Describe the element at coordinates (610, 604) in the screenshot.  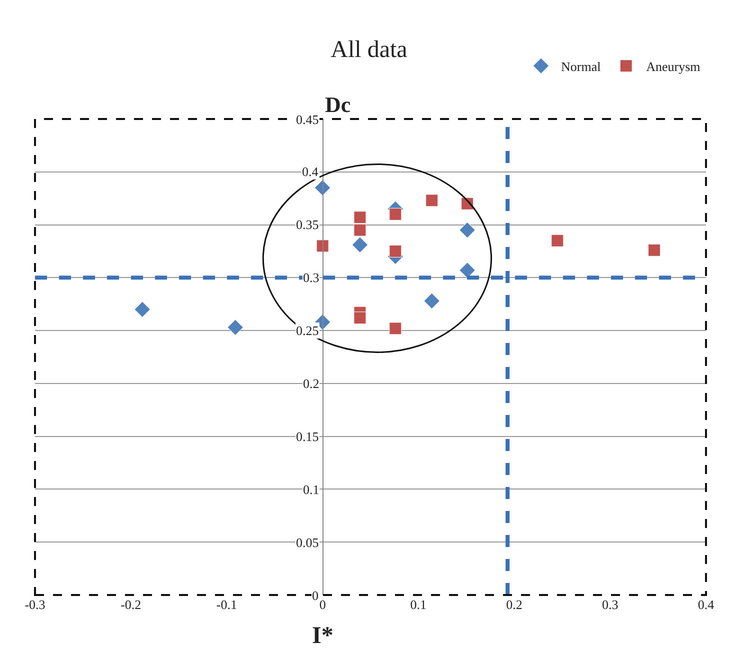
I see `x-tick-label: 0.3` at that location.